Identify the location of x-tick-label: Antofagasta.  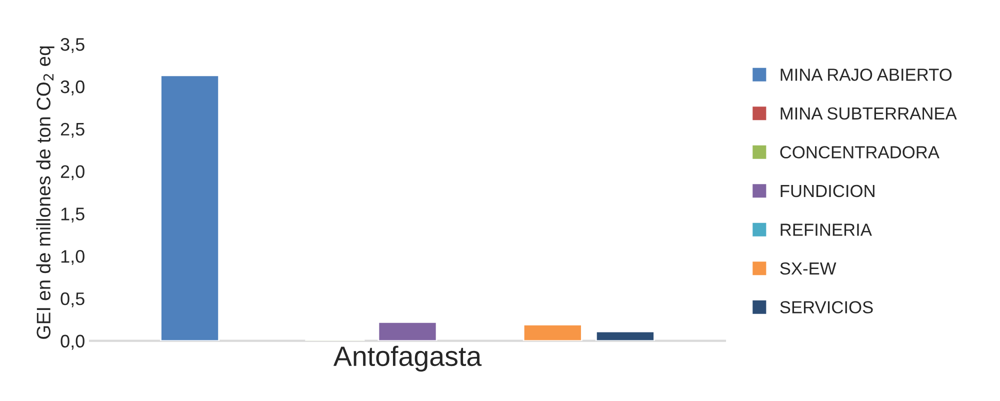
(407, 359).